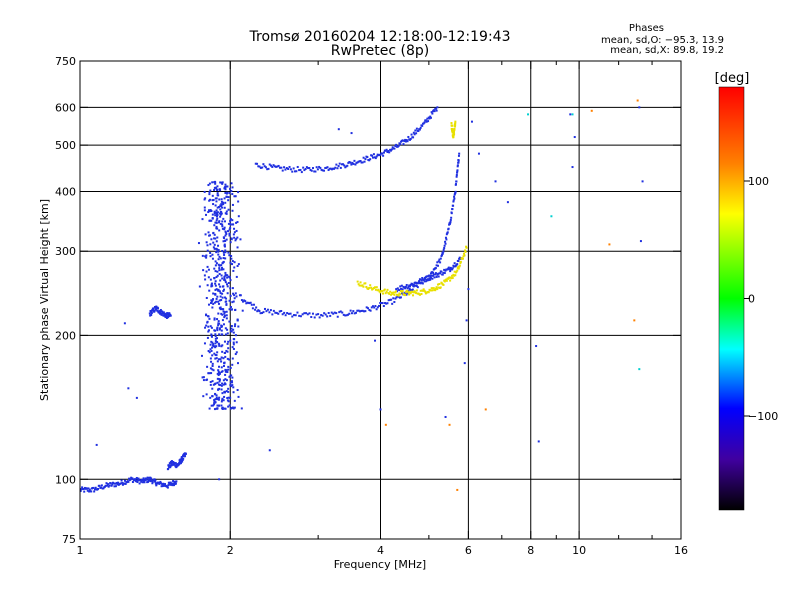 The width and height of the screenshot is (800, 600). Describe the element at coordinates (763, 416) in the screenshot. I see `colorbar-tick-label: −100` at that location.